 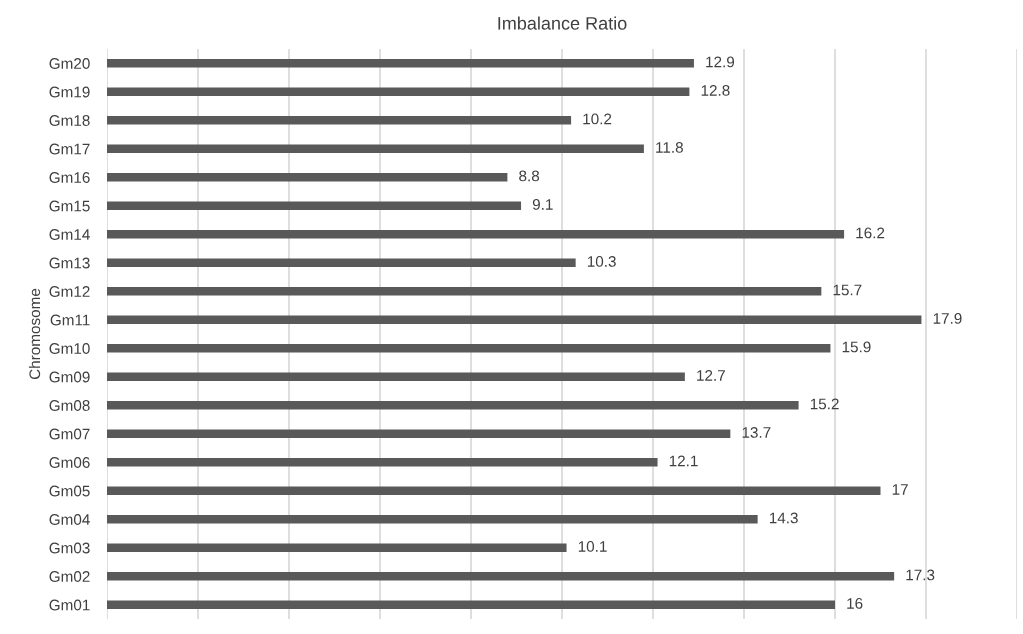 I want to click on y-tick-label: Gm03, so click(x=69, y=548).